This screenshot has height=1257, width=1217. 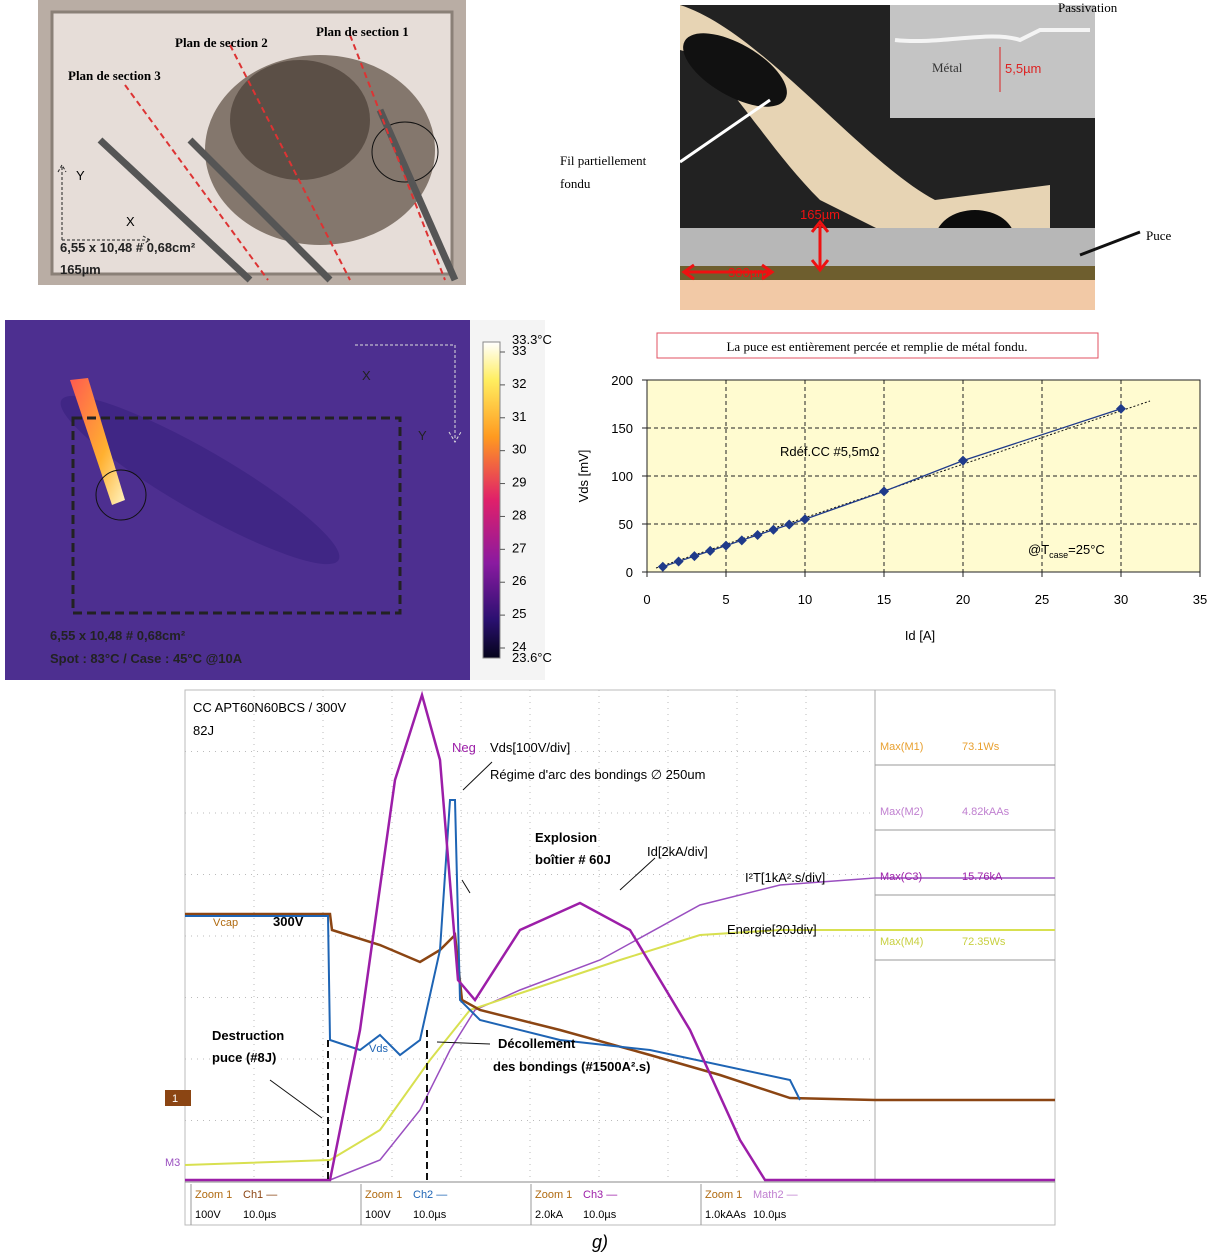 What do you see at coordinates (519, 449) in the screenshot?
I see `colorbar-tick-label: 30` at bounding box center [519, 449].